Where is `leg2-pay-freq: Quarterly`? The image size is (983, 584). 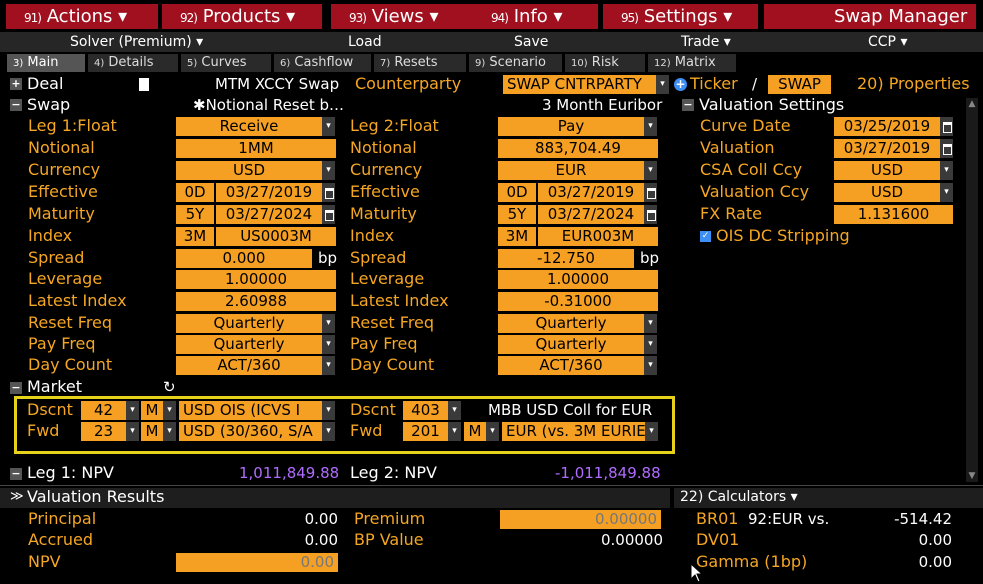 leg2-pay-freq: Quarterly is located at coordinates (571, 344).